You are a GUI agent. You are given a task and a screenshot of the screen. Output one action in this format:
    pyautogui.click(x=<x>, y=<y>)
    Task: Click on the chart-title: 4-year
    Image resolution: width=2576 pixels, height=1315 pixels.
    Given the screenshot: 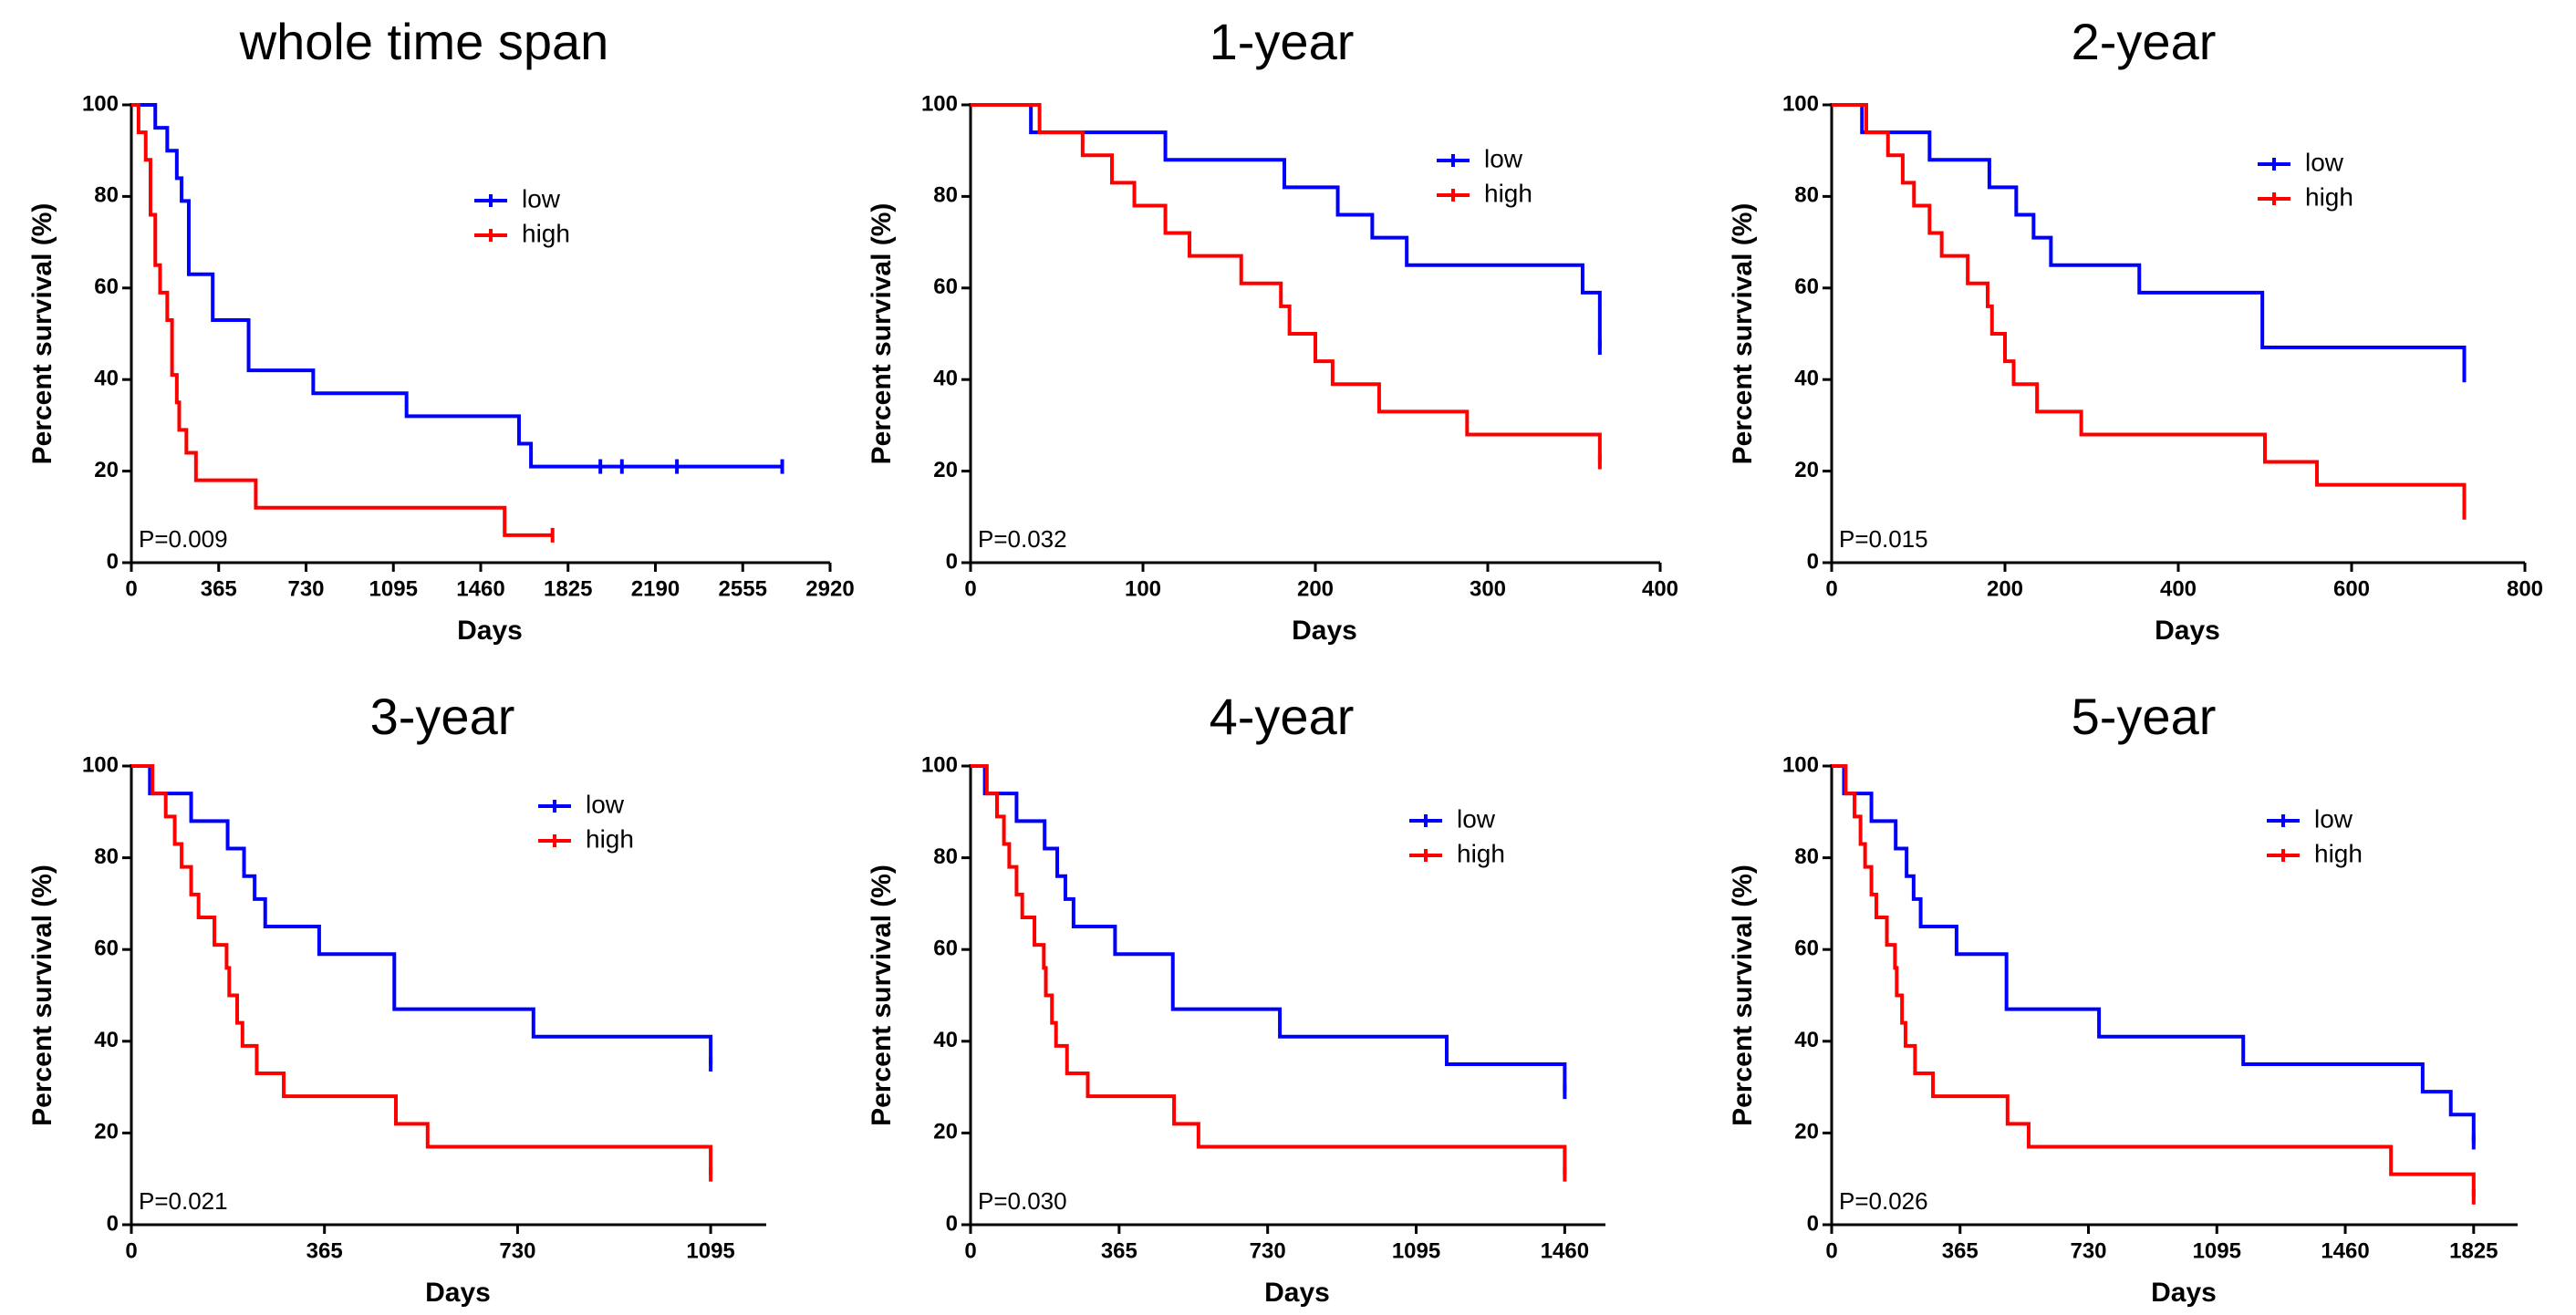 What is the action you would take?
    pyautogui.click(x=1282, y=716)
    